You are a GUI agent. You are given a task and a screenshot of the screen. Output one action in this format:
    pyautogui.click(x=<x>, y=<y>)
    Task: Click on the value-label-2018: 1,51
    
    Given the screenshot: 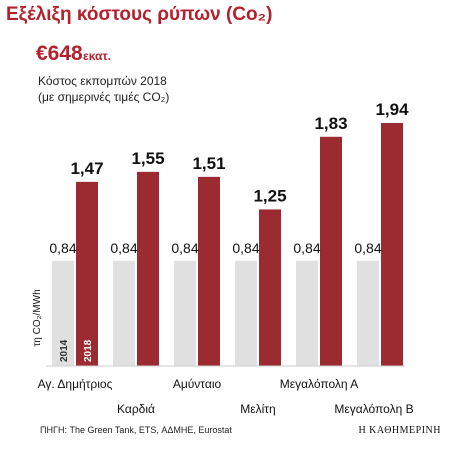 What is the action you would take?
    pyautogui.click(x=208, y=163)
    